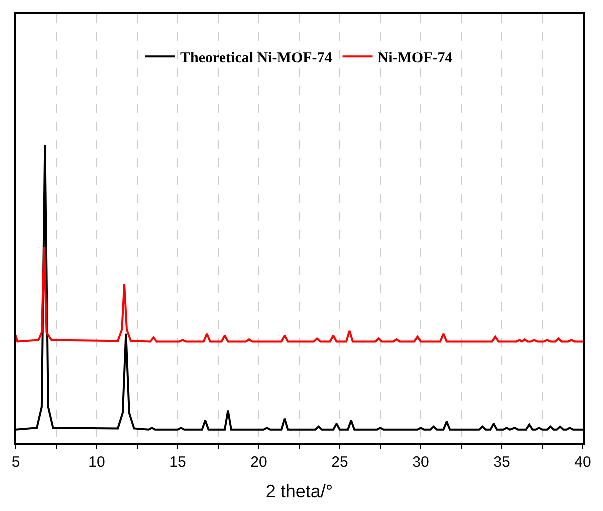  Describe the element at coordinates (97, 462) in the screenshot. I see `x-tick-label: 10` at that location.